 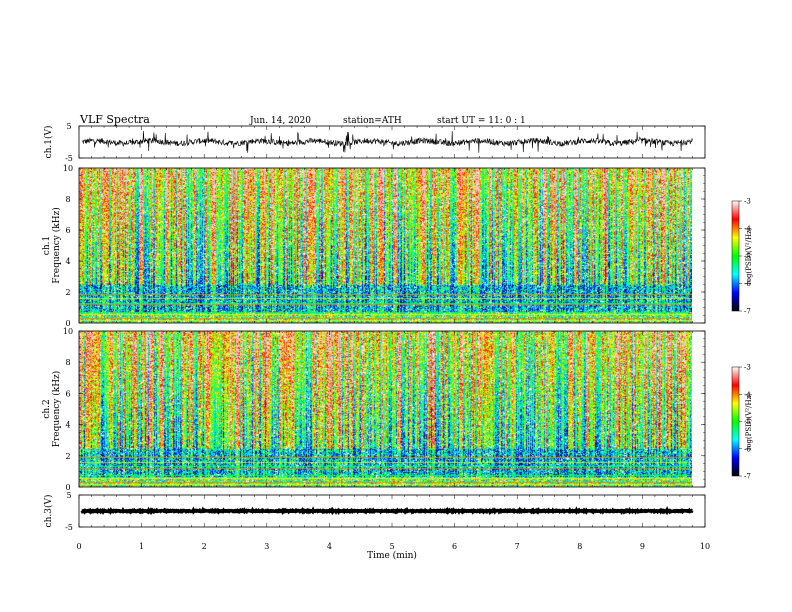 I want to click on ch2-colorbar: -3 -4 -5 -6 -7 log(PSD)(V²/Hz), so click(x=742, y=422).